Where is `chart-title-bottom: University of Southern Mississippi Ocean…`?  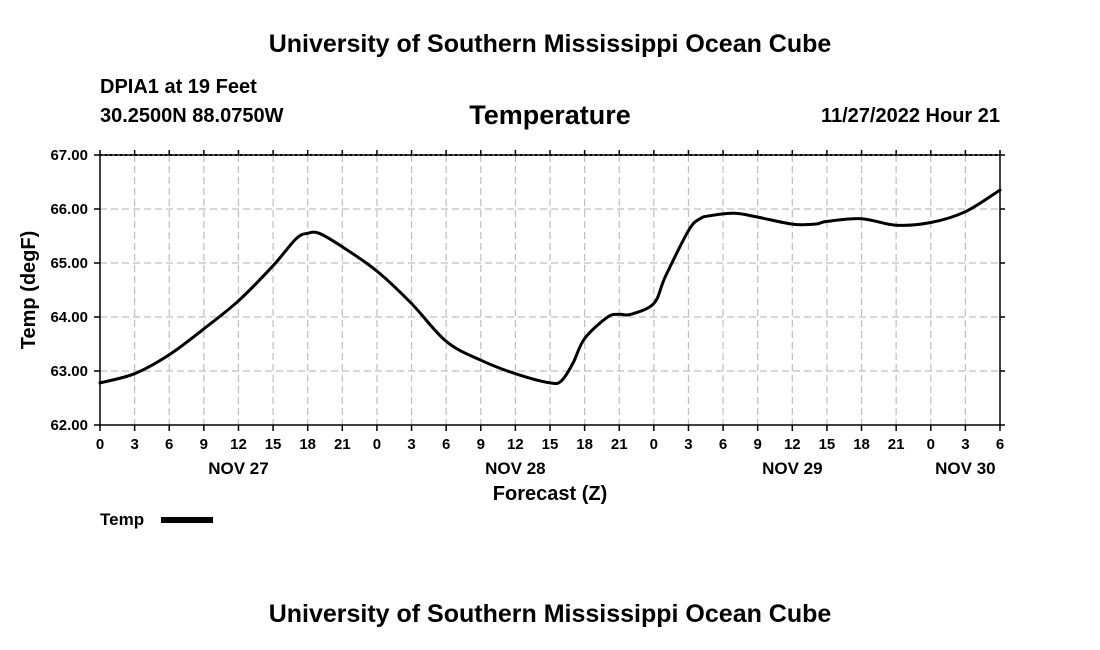
chart-title-bottom: University of Southern Mississippi Ocean… is located at coordinates (550, 614).